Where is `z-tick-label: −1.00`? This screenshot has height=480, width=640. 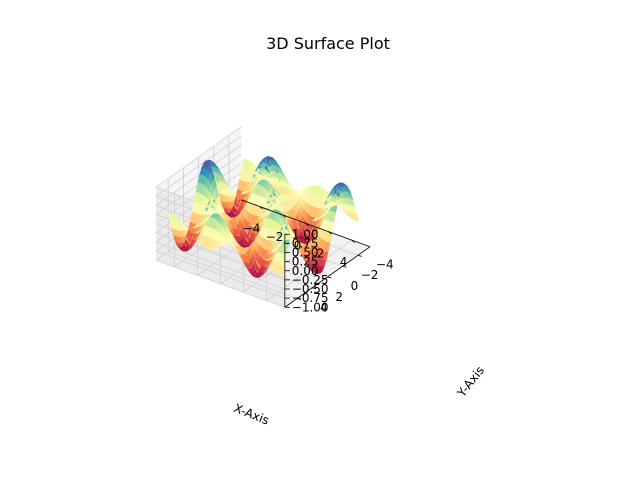 z-tick-label: −1.00 is located at coordinates (310, 307).